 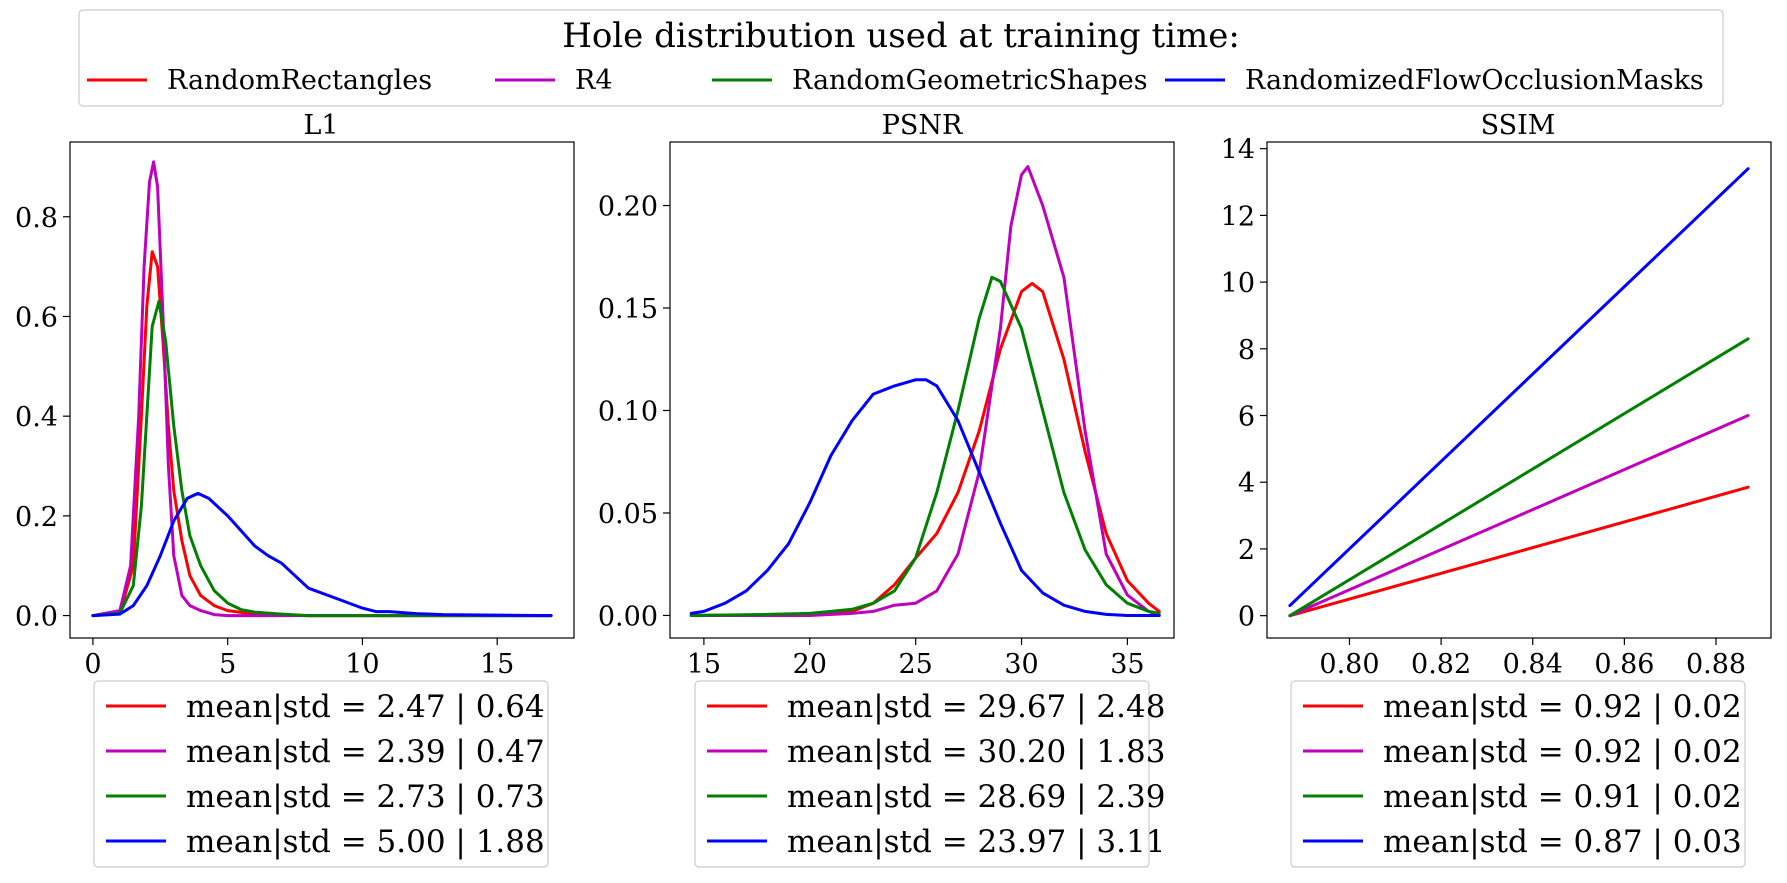 I want to click on top-legend-label-3: RandomGeometricShapes, so click(x=970, y=80).